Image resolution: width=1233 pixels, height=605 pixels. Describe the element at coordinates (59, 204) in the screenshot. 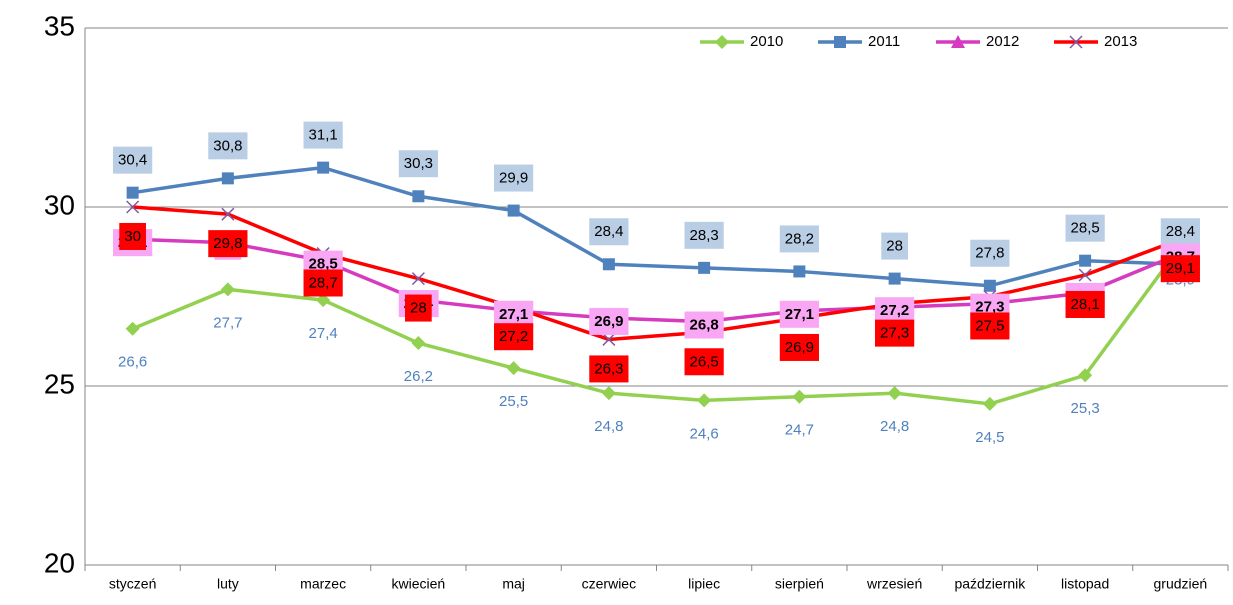

I see `y-tick-label: 30` at that location.